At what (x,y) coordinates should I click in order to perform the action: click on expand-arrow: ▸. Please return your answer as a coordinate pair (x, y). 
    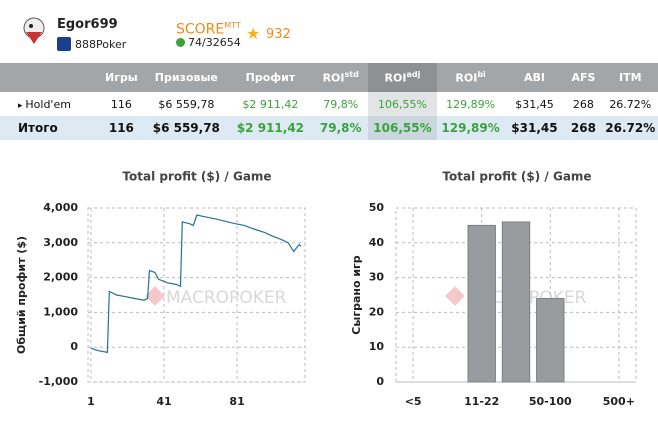
    Looking at the image, I should click on (22, 105).